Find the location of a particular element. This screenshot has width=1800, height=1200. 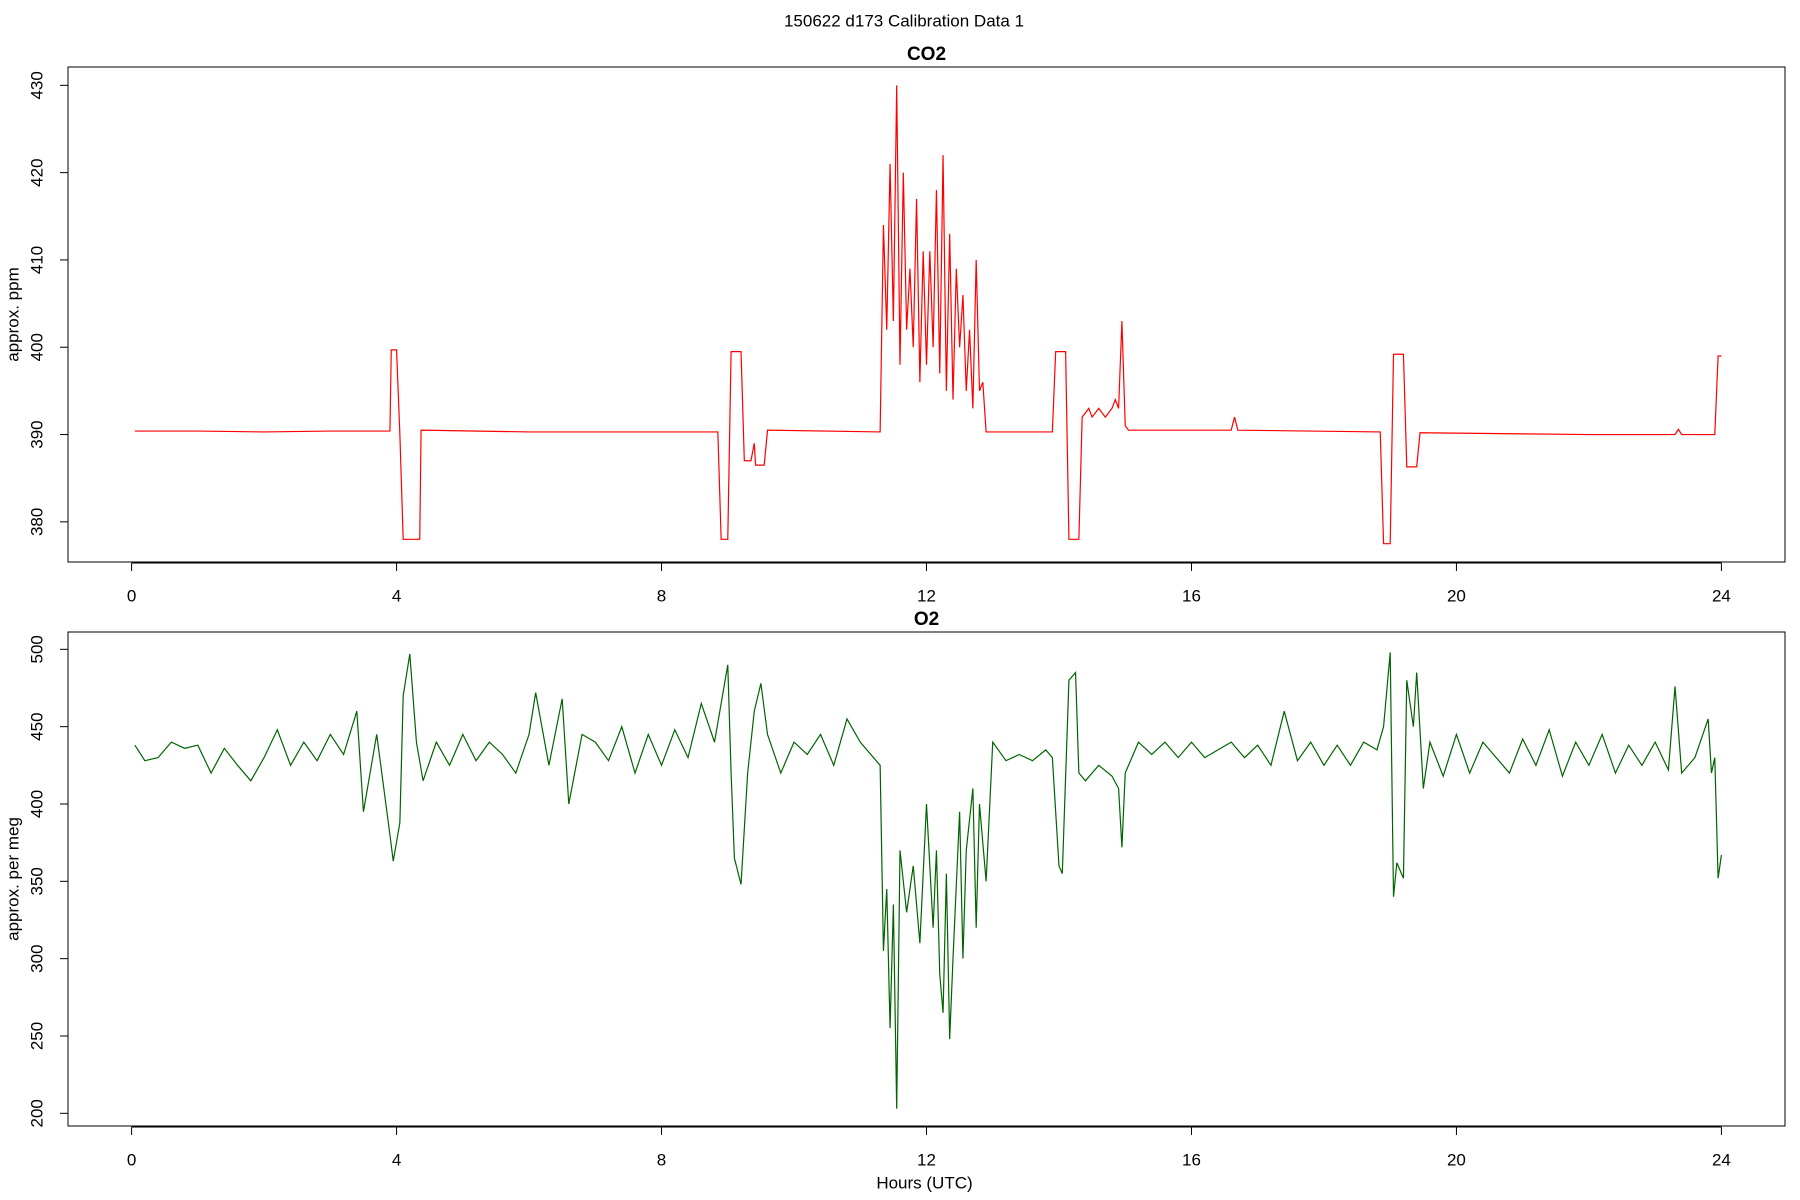

y-tick-label: 410 is located at coordinates (36, 260).